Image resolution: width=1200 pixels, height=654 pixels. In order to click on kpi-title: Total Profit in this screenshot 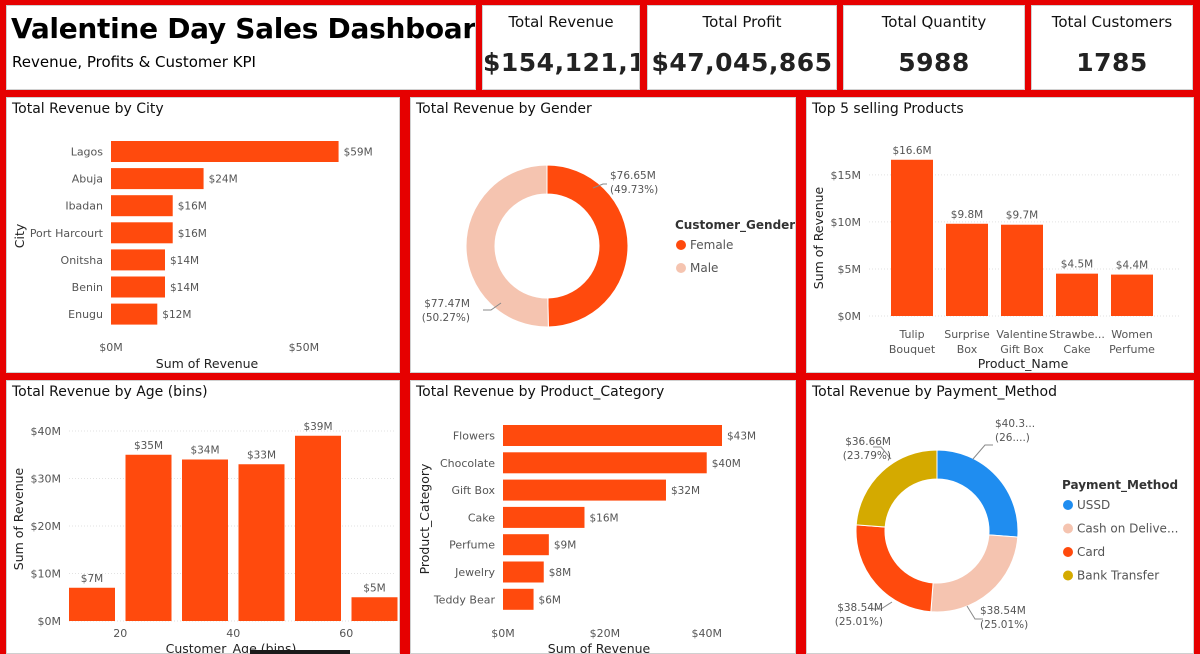, I will do `click(742, 22)`.